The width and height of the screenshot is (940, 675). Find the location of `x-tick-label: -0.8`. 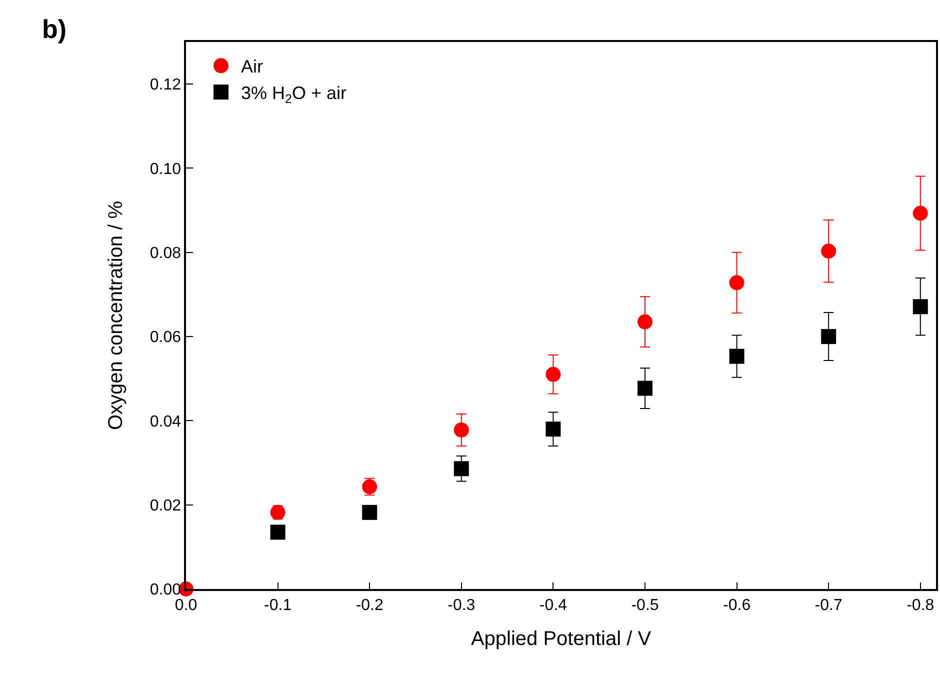

x-tick-label: -0.8 is located at coordinates (920, 605).